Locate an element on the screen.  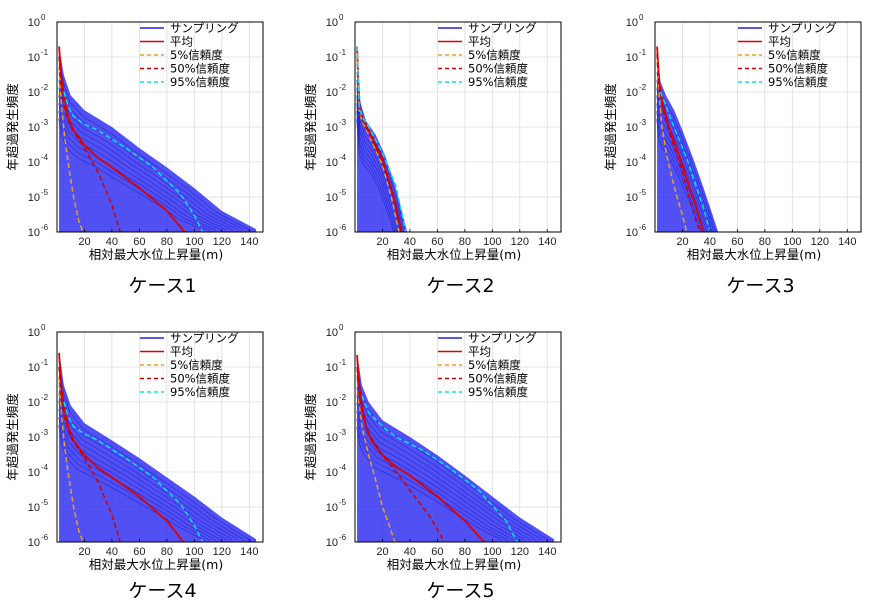
chart-caption: ケース2 is located at coordinates (460, 286).